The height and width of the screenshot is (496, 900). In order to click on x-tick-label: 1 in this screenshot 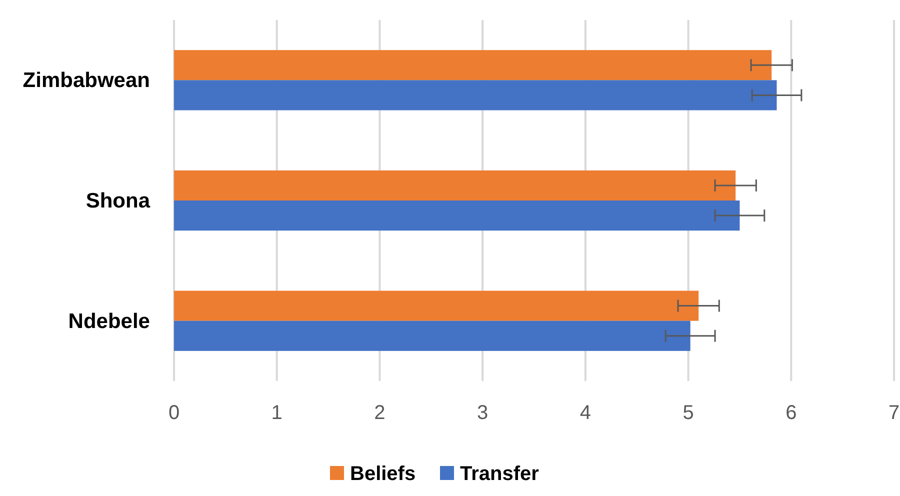, I will do `click(276, 413)`.